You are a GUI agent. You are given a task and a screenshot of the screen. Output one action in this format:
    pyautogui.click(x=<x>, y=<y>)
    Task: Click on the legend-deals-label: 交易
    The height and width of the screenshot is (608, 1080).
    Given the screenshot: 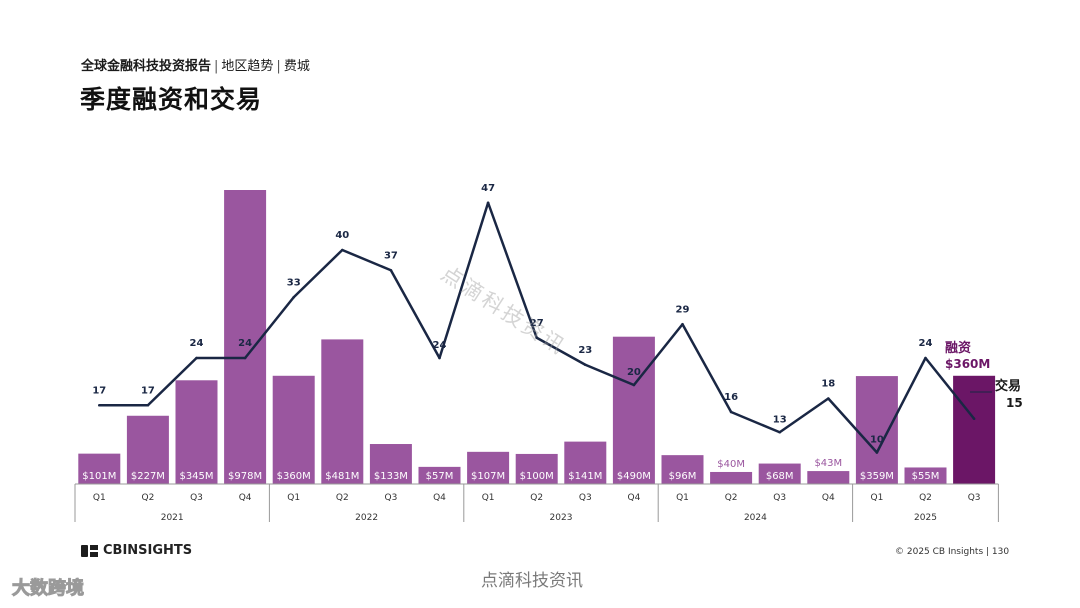 What is the action you would take?
    pyautogui.click(x=1008, y=386)
    